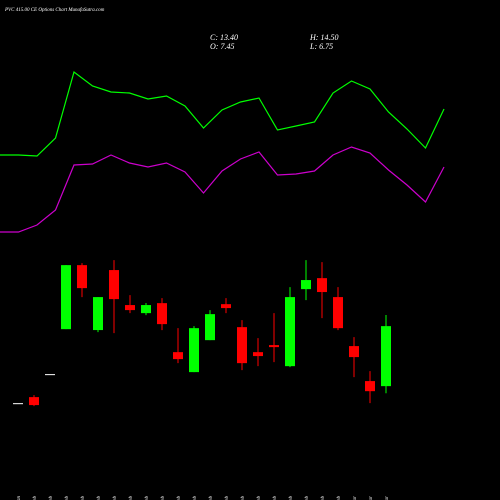  Describe the element at coordinates (259, 498) in the screenshot. I see `x-tick-label: 21 Feb` at that location.